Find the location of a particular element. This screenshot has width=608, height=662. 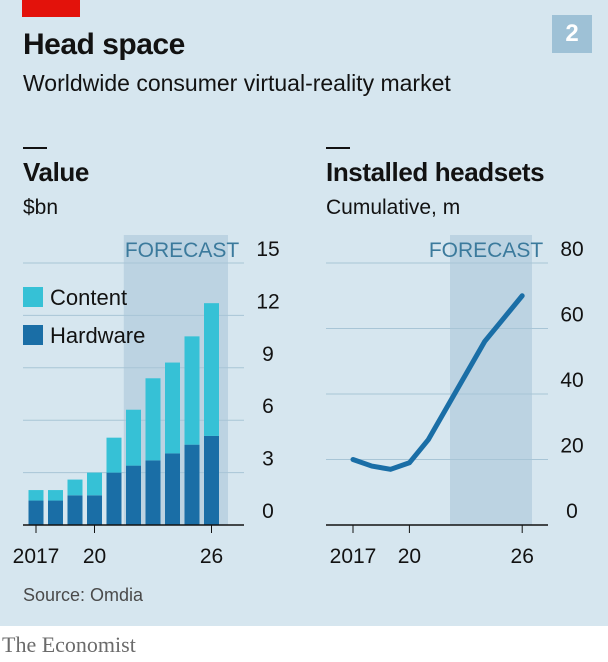

economist-logo-text: The Economist is located at coordinates (69, 644).